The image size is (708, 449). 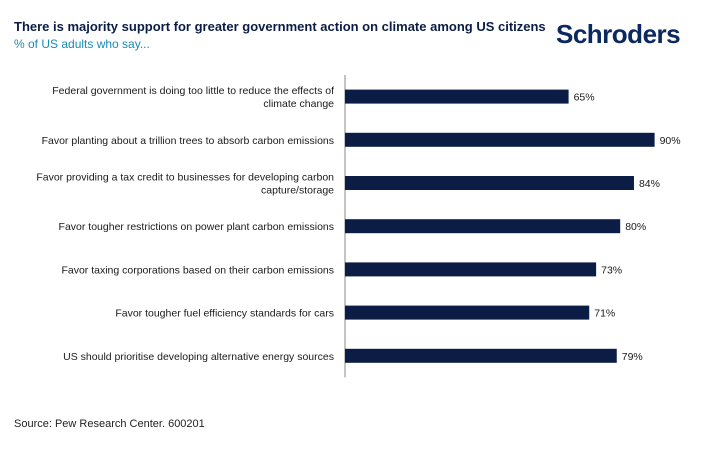 What do you see at coordinates (109, 424) in the screenshot?
I see `source-note: Source: Pew Research Center. 600201` at bounding box center [109, 424].